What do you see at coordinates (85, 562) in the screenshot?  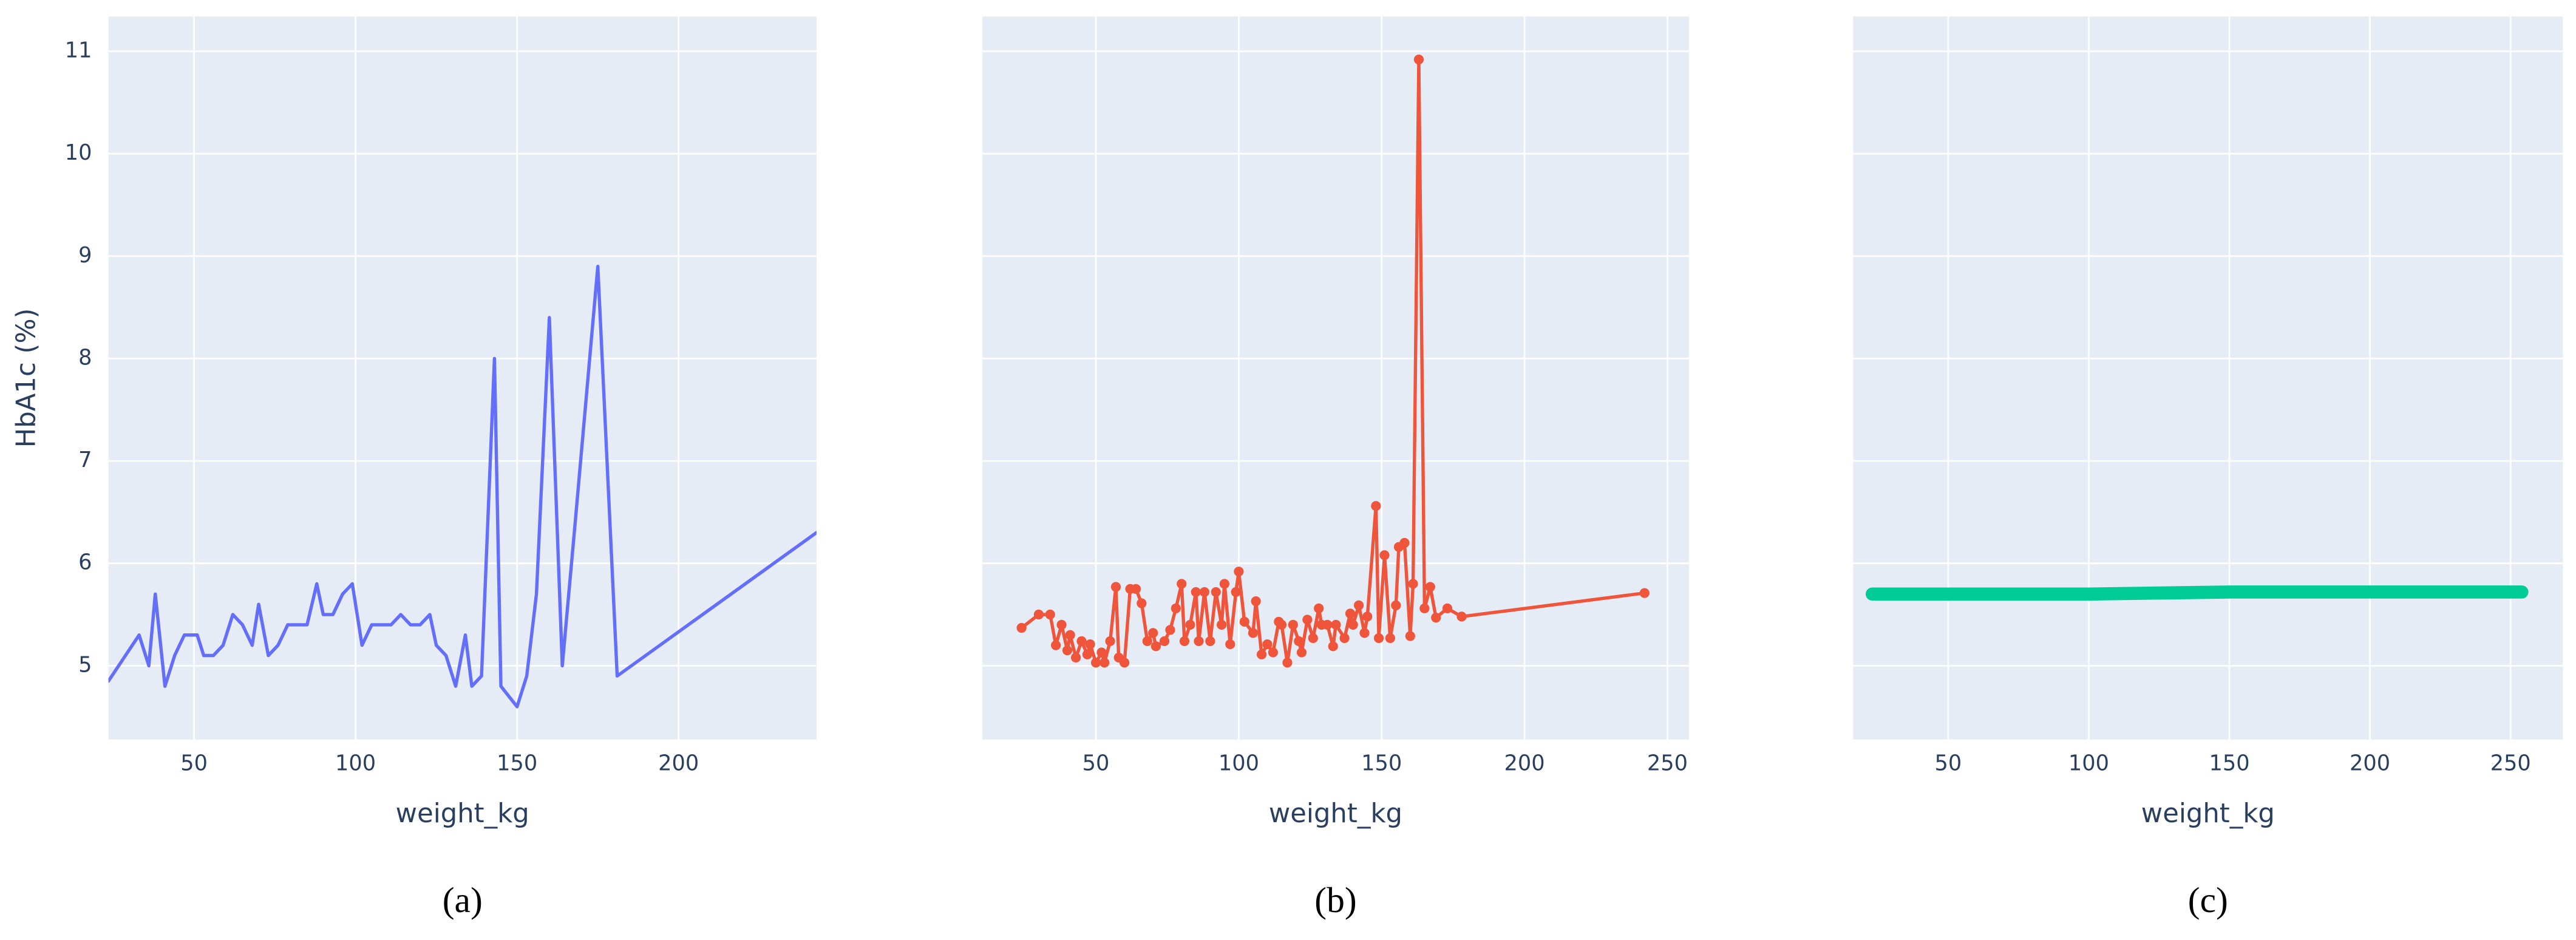 I see `y-tick-label: 6` at bounding box center [85, 562].